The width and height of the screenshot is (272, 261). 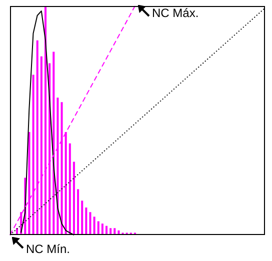 I want to click on annotation: NC Máx., so click(x=175, y=13).